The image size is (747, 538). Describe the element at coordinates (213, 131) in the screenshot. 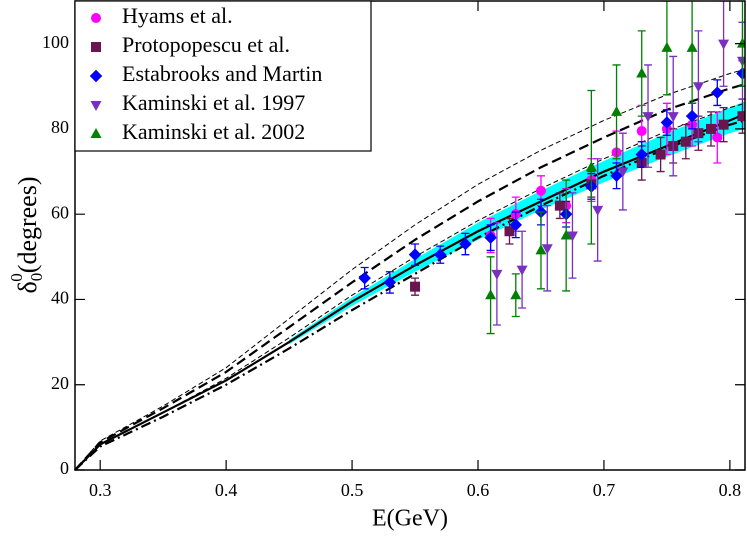

I see `legend-label: Kaminski et al. 2002` at that location.